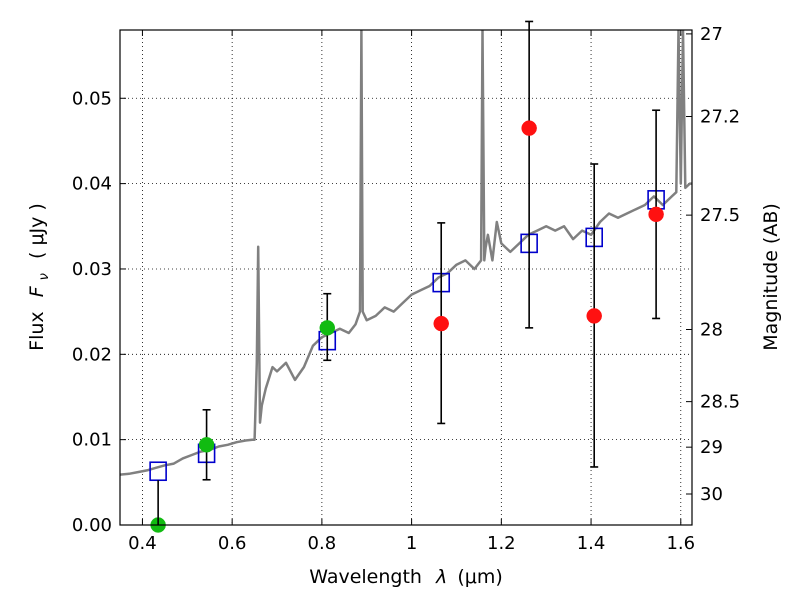  Describe the element at coordinates (720, 215) in the screenshot. I see `mag-tick-label: 27.5` at that location.